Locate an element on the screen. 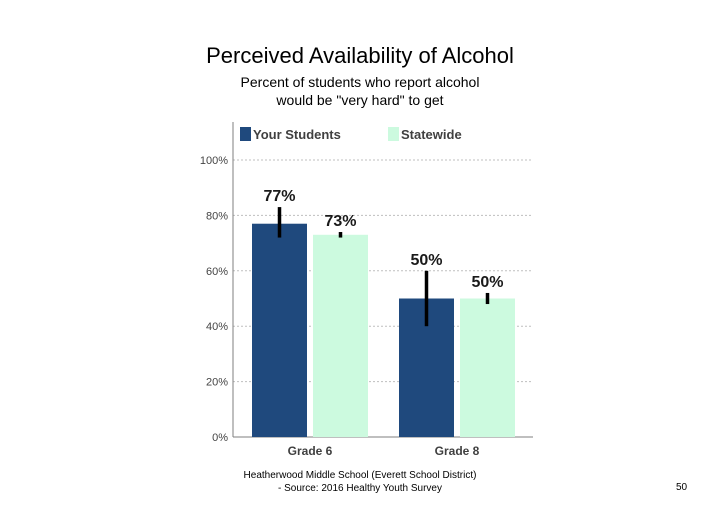 The image size is (720, 511). y-tick-label: 60% is located at coordinates (217, 272).